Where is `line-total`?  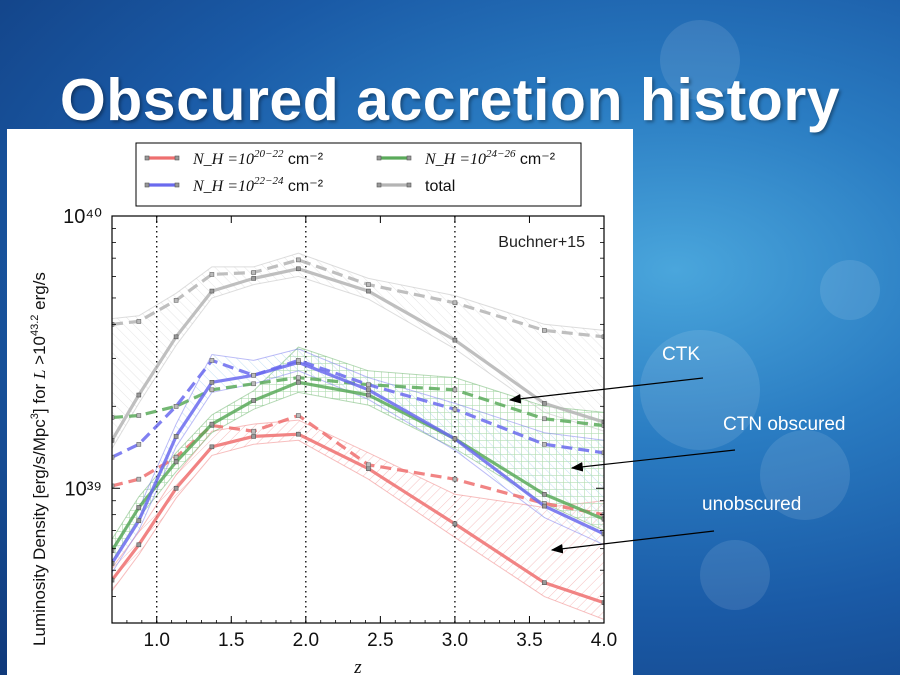
line-total is located at coordinates (358, 354).